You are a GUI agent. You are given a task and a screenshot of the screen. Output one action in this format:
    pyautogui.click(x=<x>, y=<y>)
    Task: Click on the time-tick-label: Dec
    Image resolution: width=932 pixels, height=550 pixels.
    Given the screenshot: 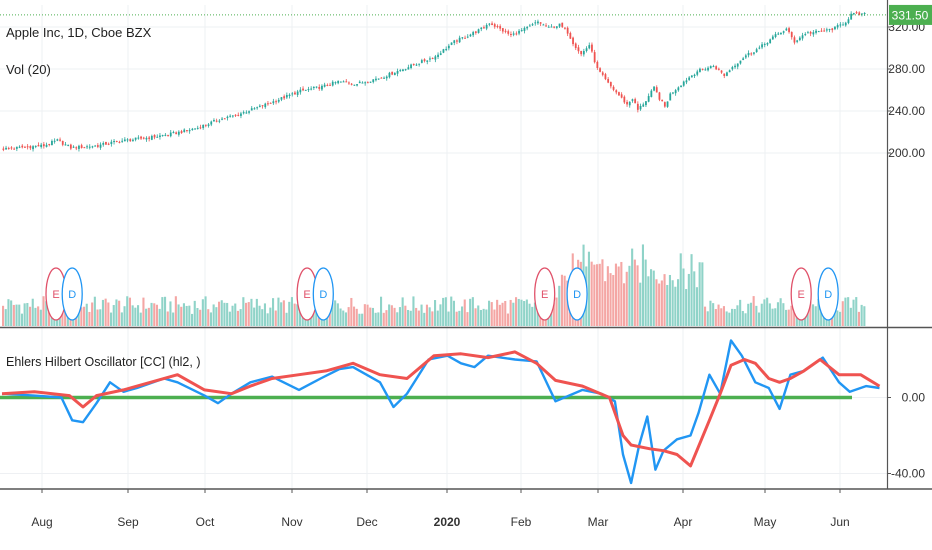 What is the action you would take?
    pyautogui.click(x=366, y=522)
    